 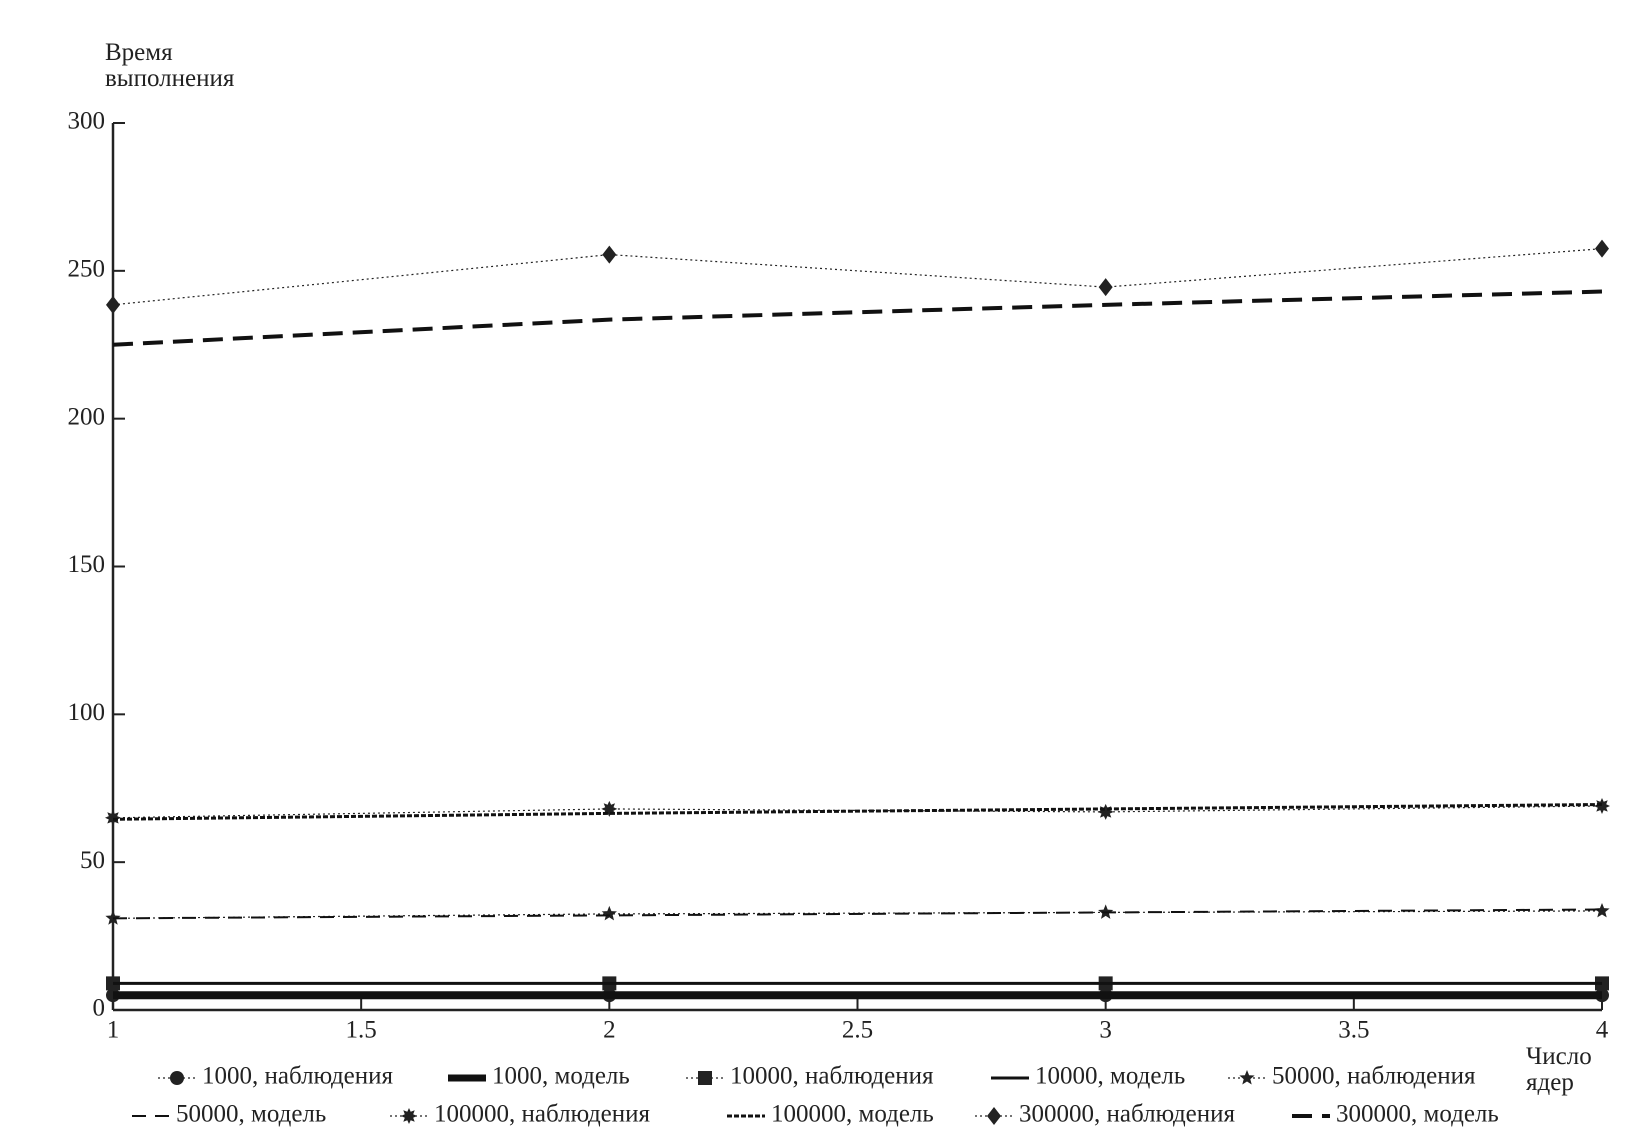 I want to click on legend-item: 1000, наблюдения, so click(x=276, y=1076).